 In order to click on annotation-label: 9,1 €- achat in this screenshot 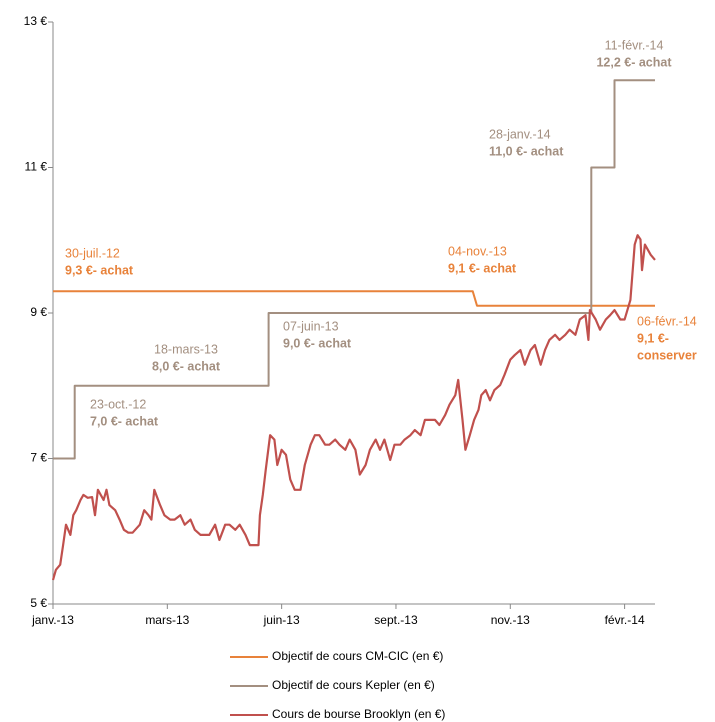, I will do `click(482, 268)`.